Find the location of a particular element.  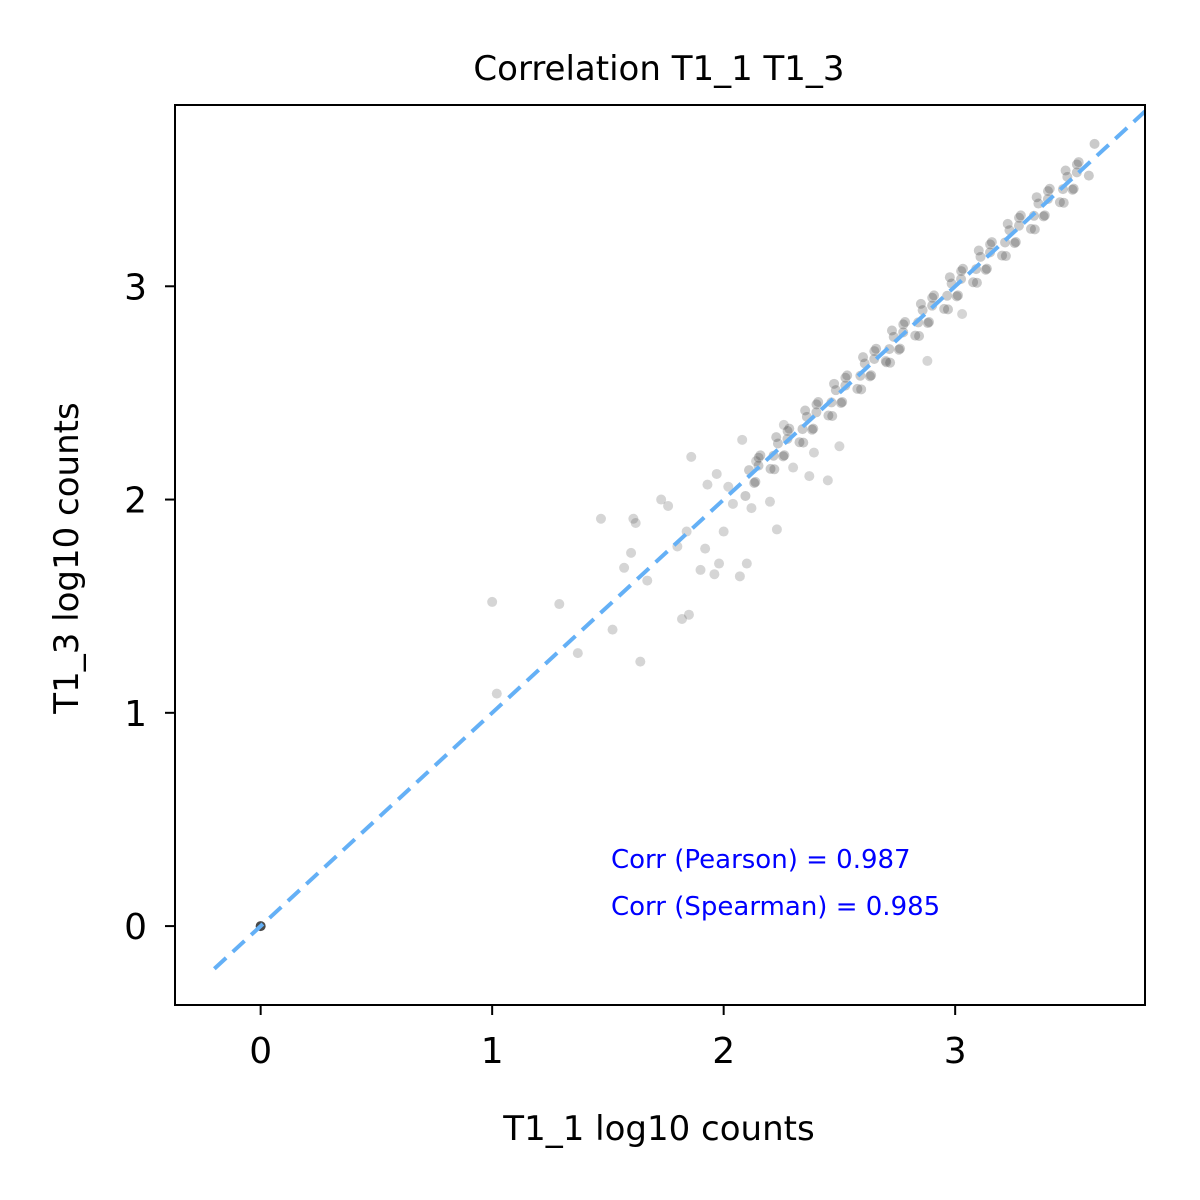

x-tick-label: 1 is located at coordinates (492, 1051).